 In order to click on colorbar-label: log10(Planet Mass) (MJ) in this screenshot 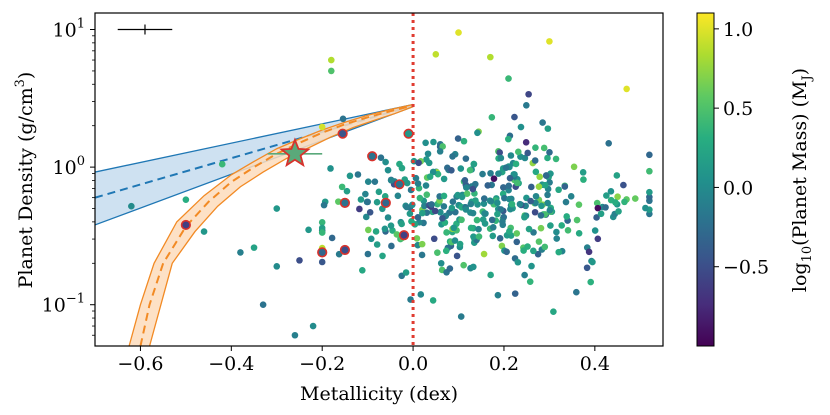, I will do `click(802, 180)`.